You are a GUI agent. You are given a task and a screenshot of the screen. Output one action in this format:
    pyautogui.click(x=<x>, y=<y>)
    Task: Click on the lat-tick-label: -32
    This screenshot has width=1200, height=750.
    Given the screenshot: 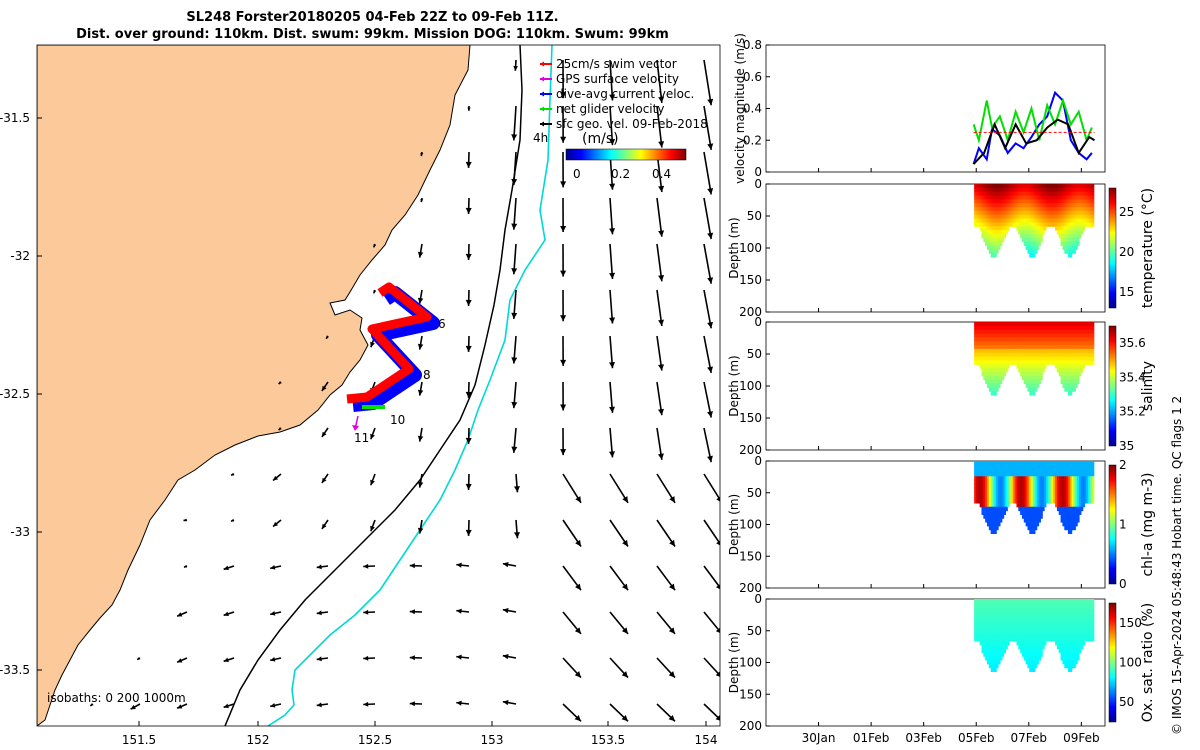 What is the action you would take?
    pyautogui.click(x=20, y=256)
    